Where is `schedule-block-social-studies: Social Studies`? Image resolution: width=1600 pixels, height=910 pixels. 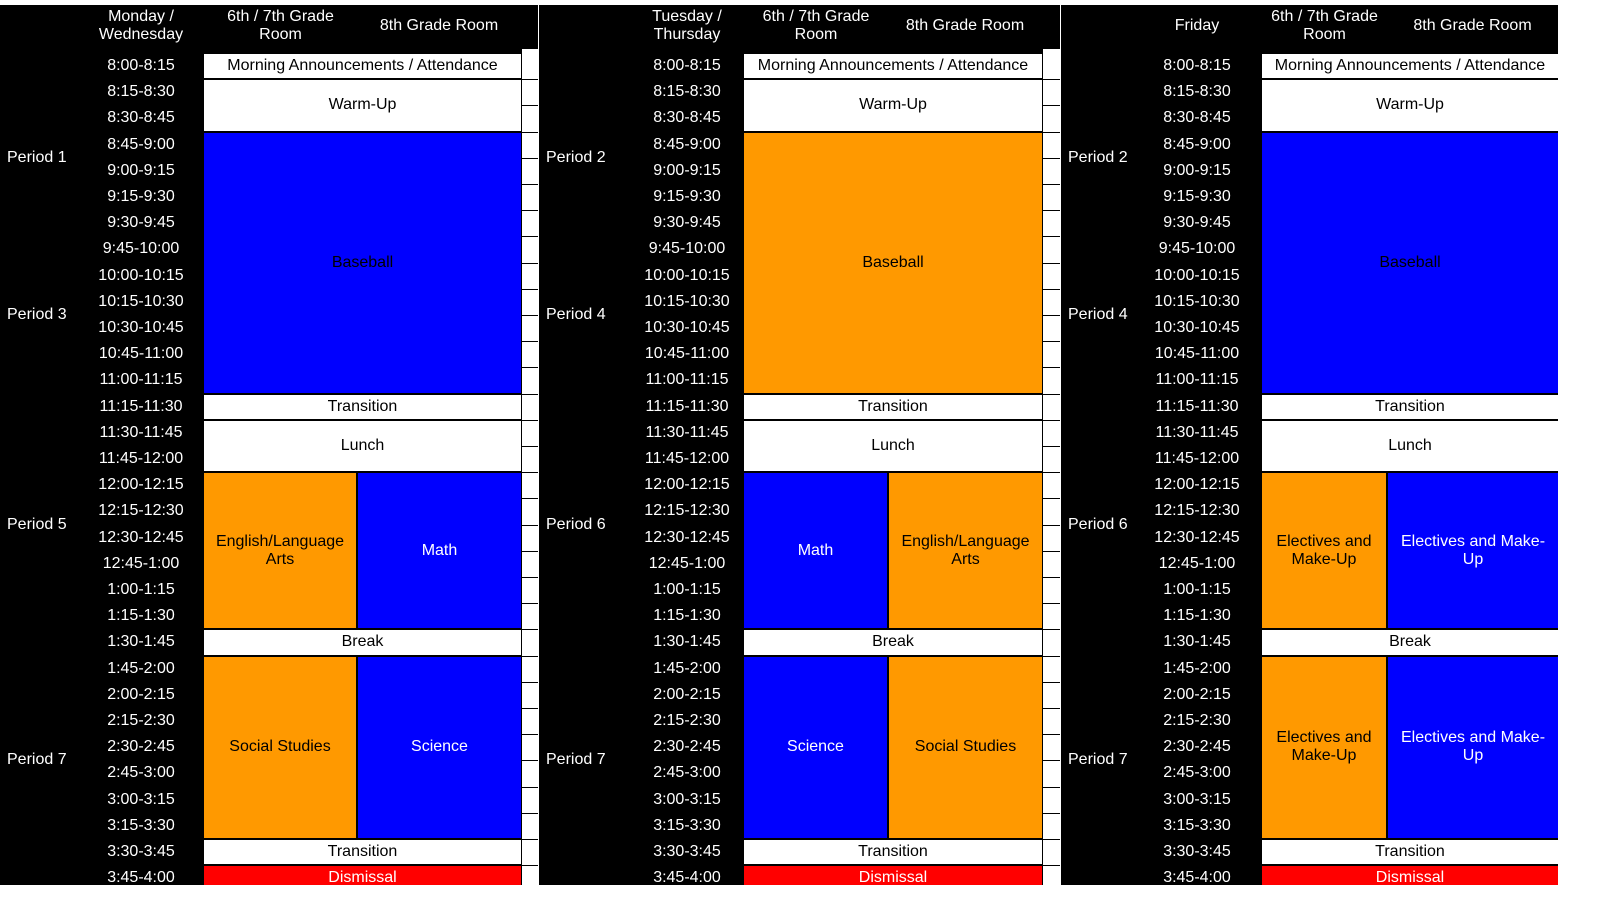 schedule-block-social-studies: Social Studies is located at coordinates (280, 747).